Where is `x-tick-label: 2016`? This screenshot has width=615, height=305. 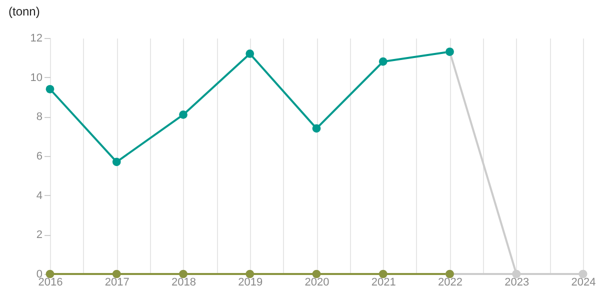 x-tick-label: 2016 is located at coordinates (50, 282).